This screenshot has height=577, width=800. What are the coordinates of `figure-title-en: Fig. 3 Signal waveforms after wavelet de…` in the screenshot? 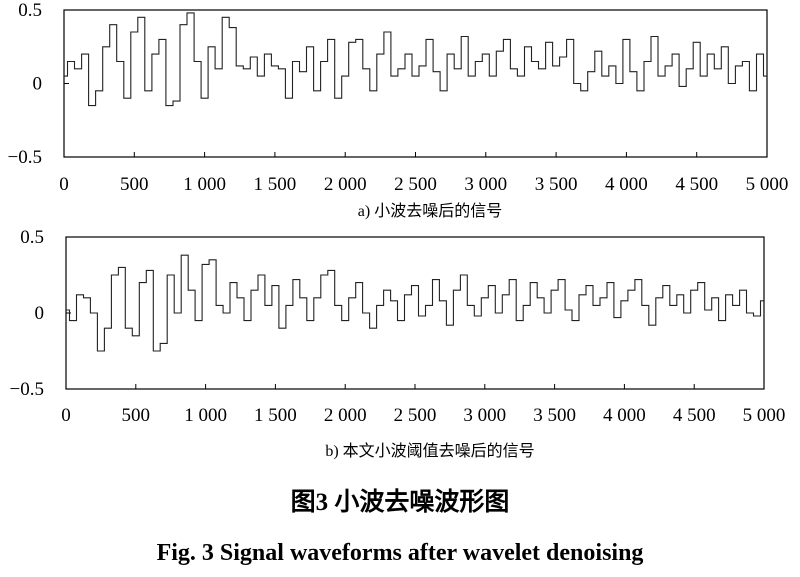 It's located at (400, 553).